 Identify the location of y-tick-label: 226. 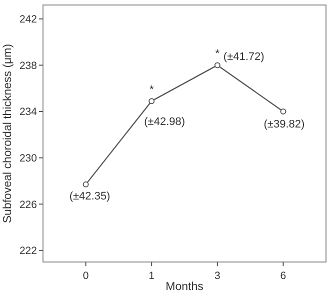
(28, 204).